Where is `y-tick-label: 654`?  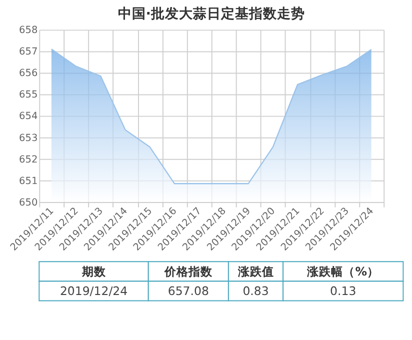
y-tick-label: 654 is located at coordinates (28, 116).